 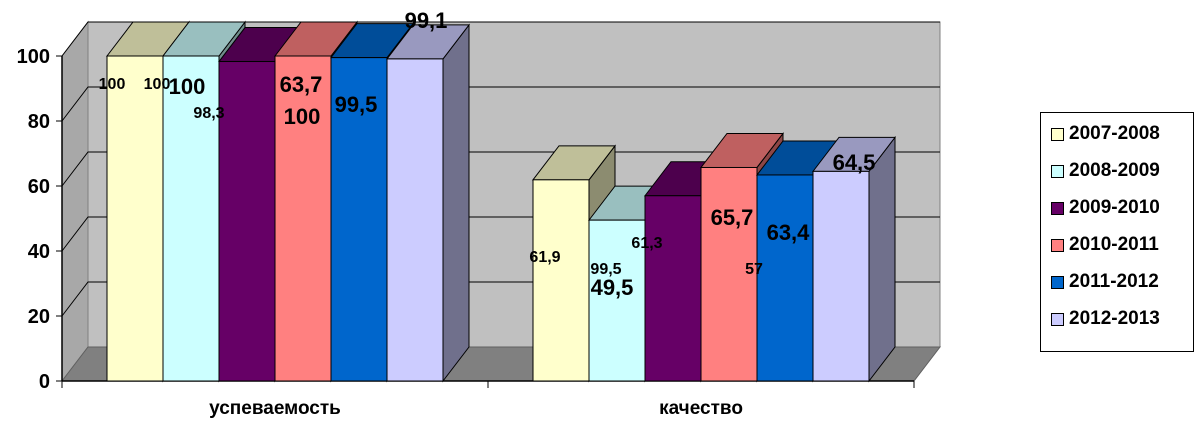 What do you see at coordinates (612, 287) in the screenshot?
I see `data-label: 49,5` at bounding box center [612, 287].